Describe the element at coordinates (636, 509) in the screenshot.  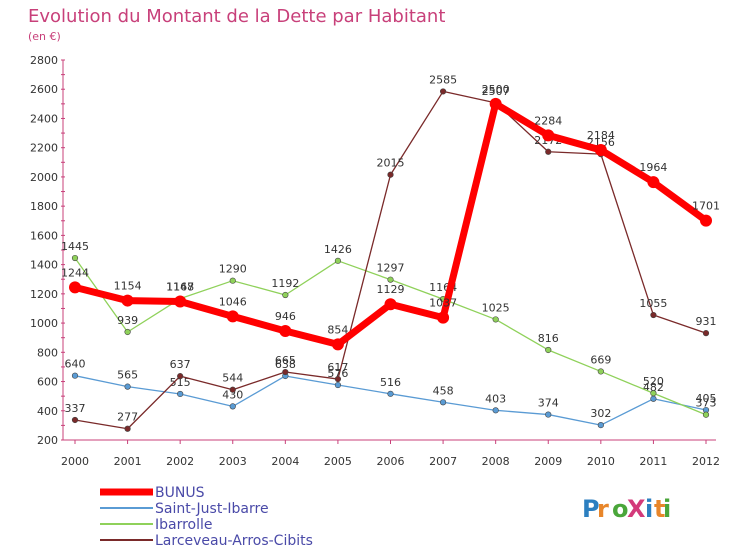
I see `logo-letter: X` at that location.